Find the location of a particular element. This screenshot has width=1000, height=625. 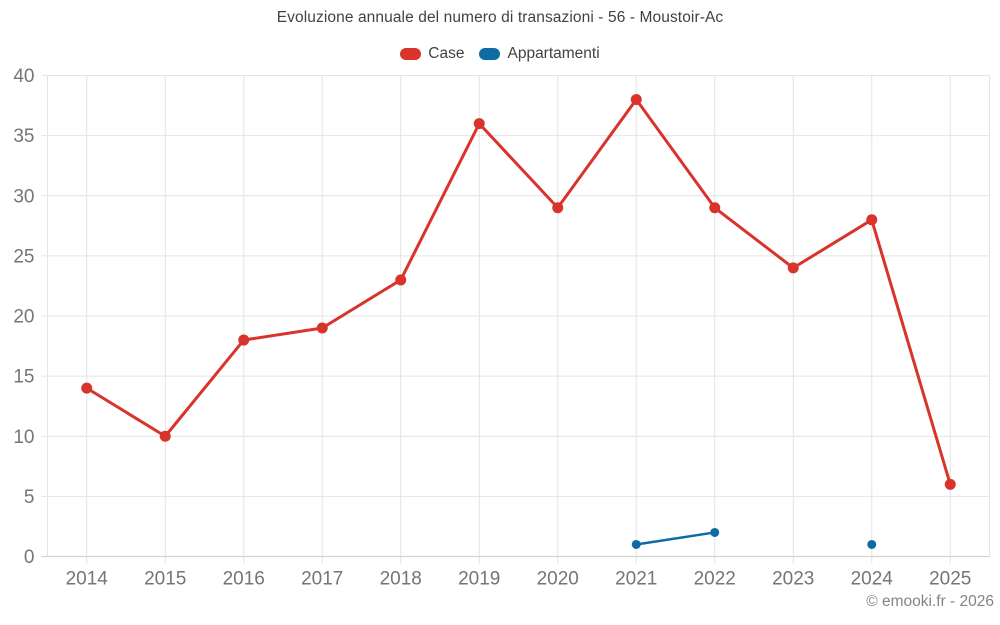

x-tick-label: 2025 is located at coordinates (950, 579).